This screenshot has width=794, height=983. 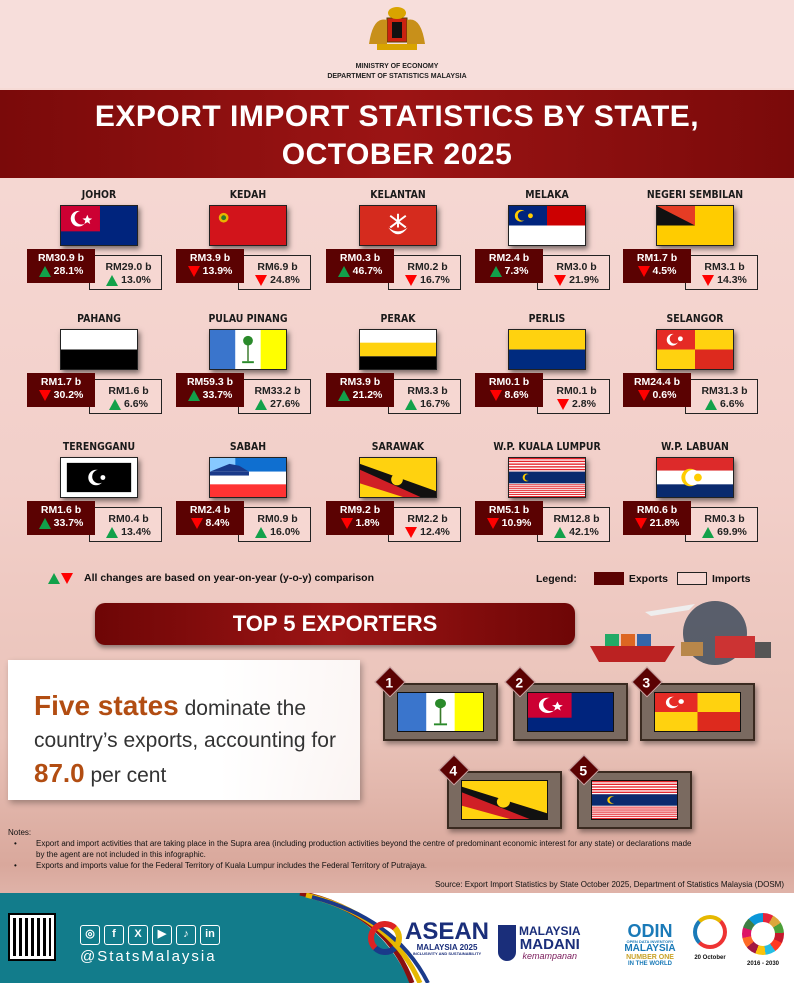 What do you see at coordinates (398, 349) in the screenshot?
I see `flag-perak-icon` at bounding box center [398, 349].